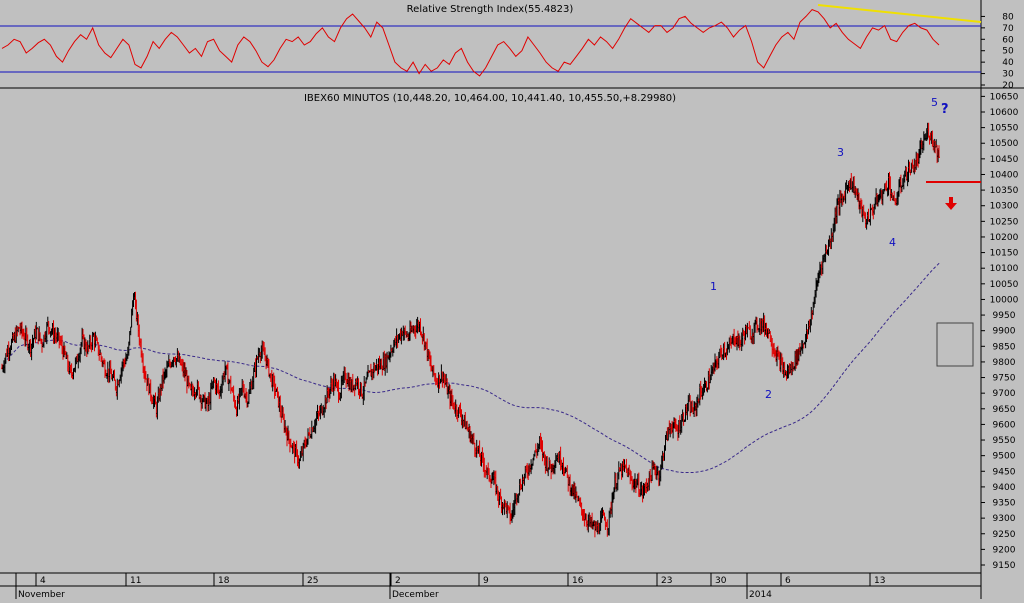 The height and width of the screenshot is (603, 1024). Describe the element at coordinates (470, 43) in the screenshot. I see `rsi-series-line` at that location.